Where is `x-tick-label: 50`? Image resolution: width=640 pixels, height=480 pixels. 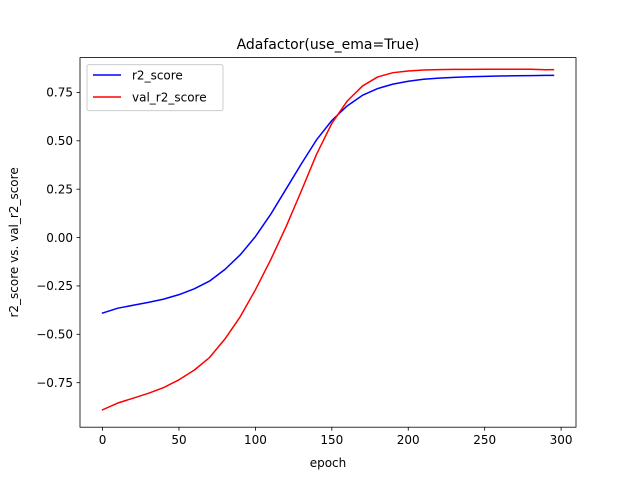 x-tick-label: 50 is located at coordinates (178, 440).